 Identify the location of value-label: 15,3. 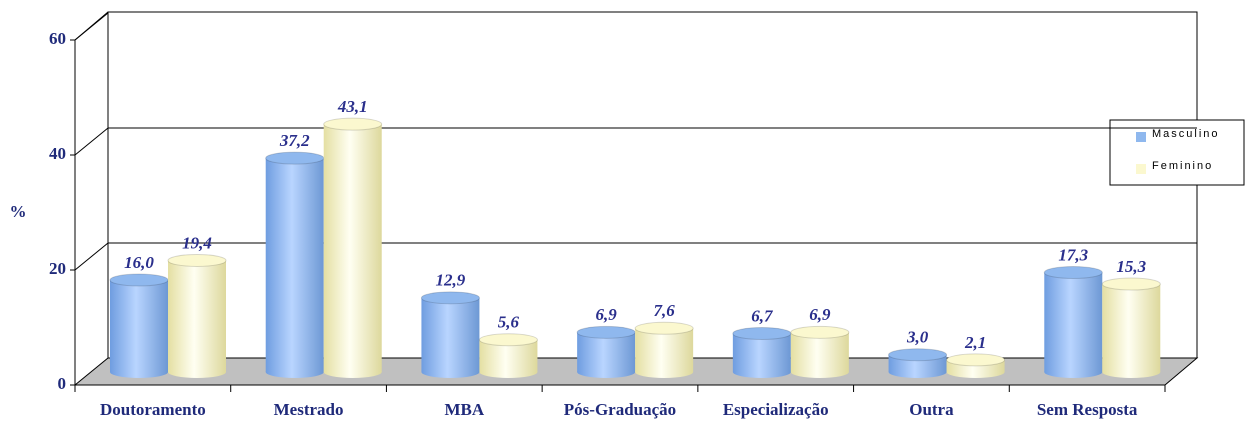
(1131, 266).